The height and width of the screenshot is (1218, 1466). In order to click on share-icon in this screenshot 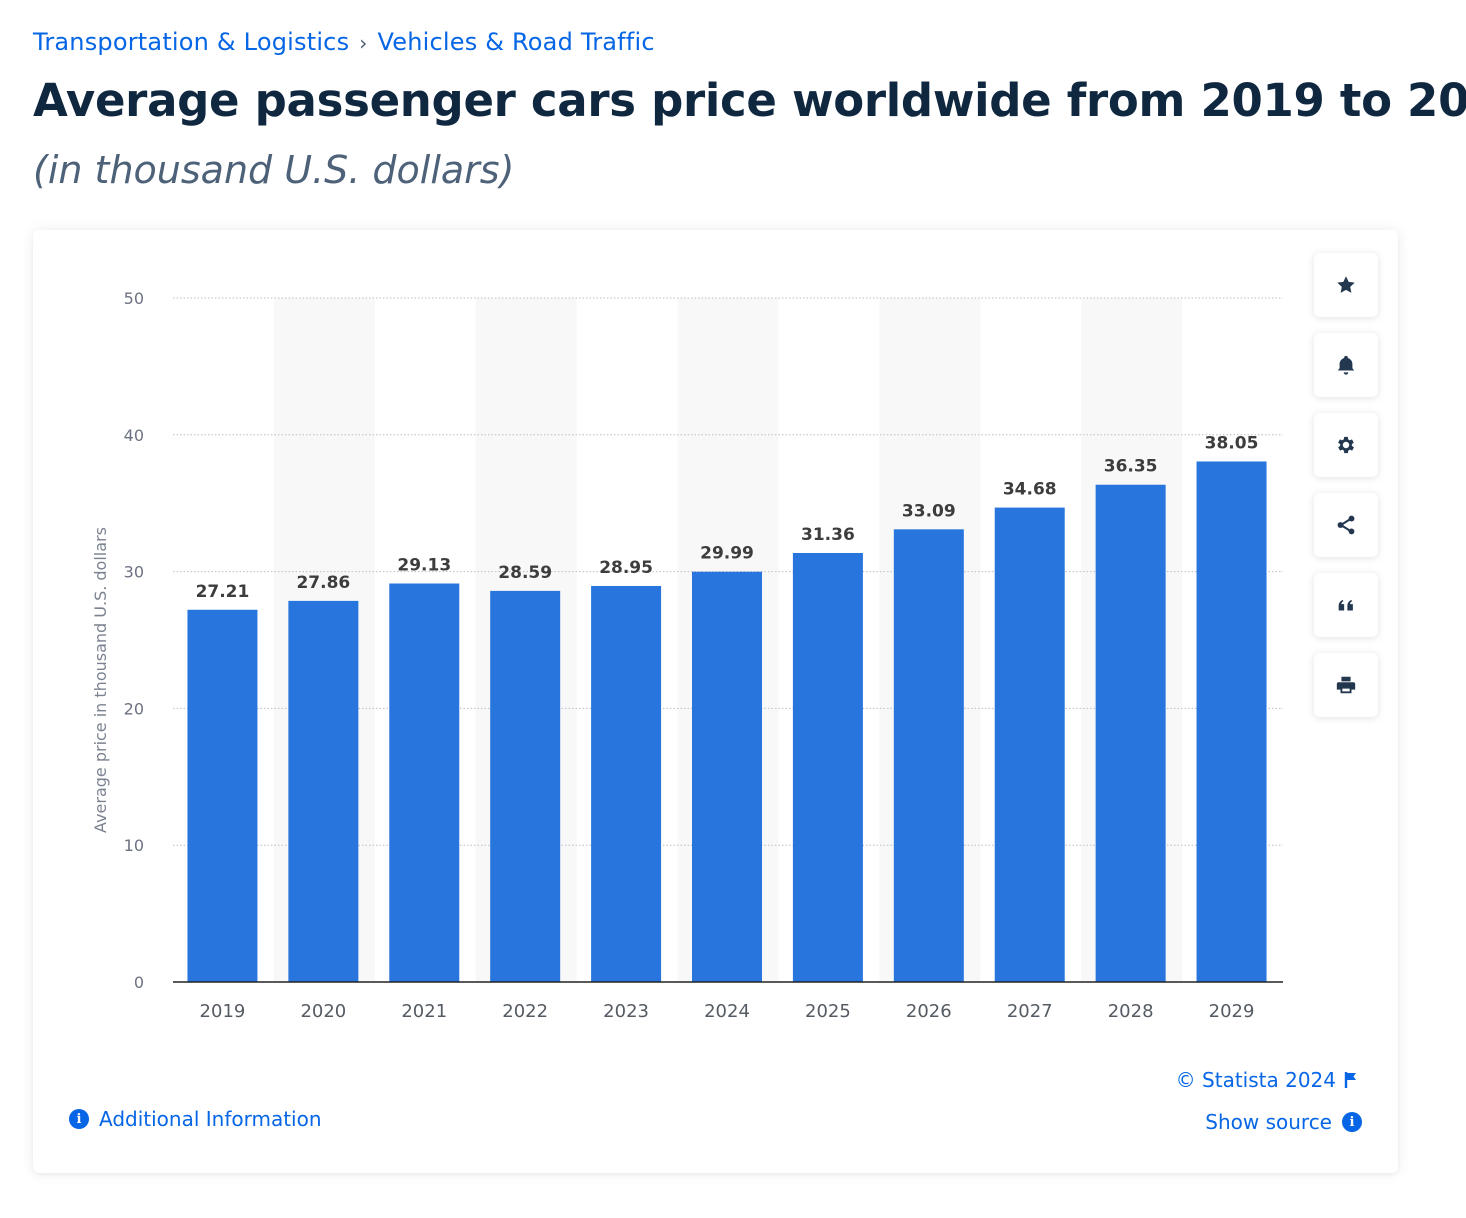, I will do `click(1346, 525)`.